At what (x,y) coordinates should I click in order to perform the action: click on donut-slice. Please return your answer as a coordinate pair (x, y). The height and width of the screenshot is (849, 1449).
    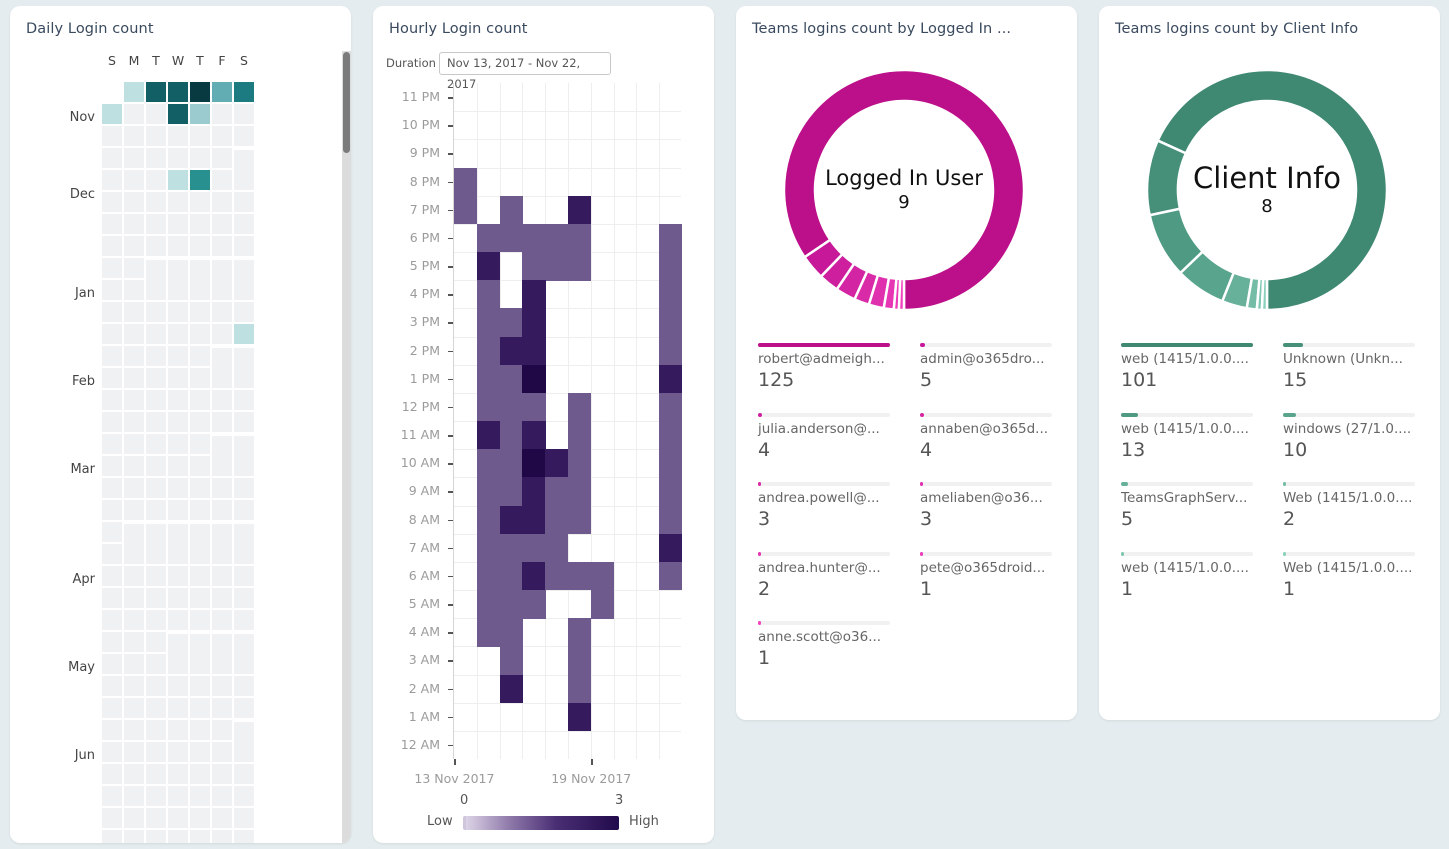
    Looking at the image, I should click on (904, 190).